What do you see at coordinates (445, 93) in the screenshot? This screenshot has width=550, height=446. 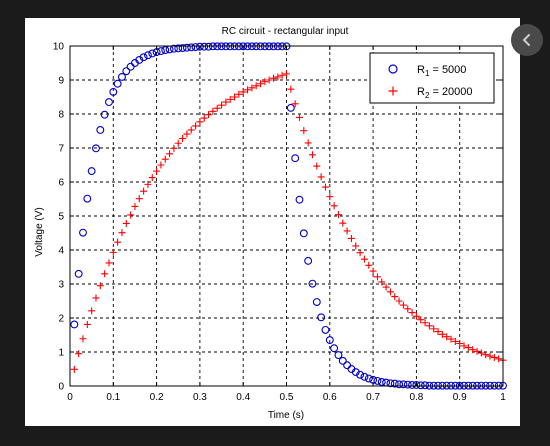 I see `legend-entry-2: R2 = 20000` at bounding box center [445, 93].